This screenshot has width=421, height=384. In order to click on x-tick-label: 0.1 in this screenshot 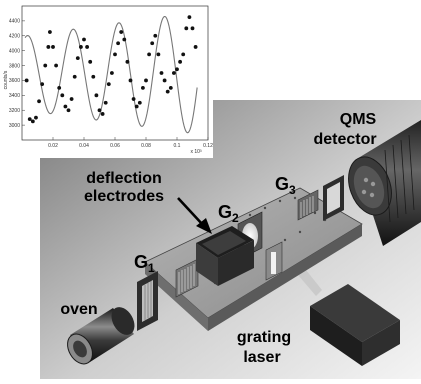, I will do `click(177, 146)`.